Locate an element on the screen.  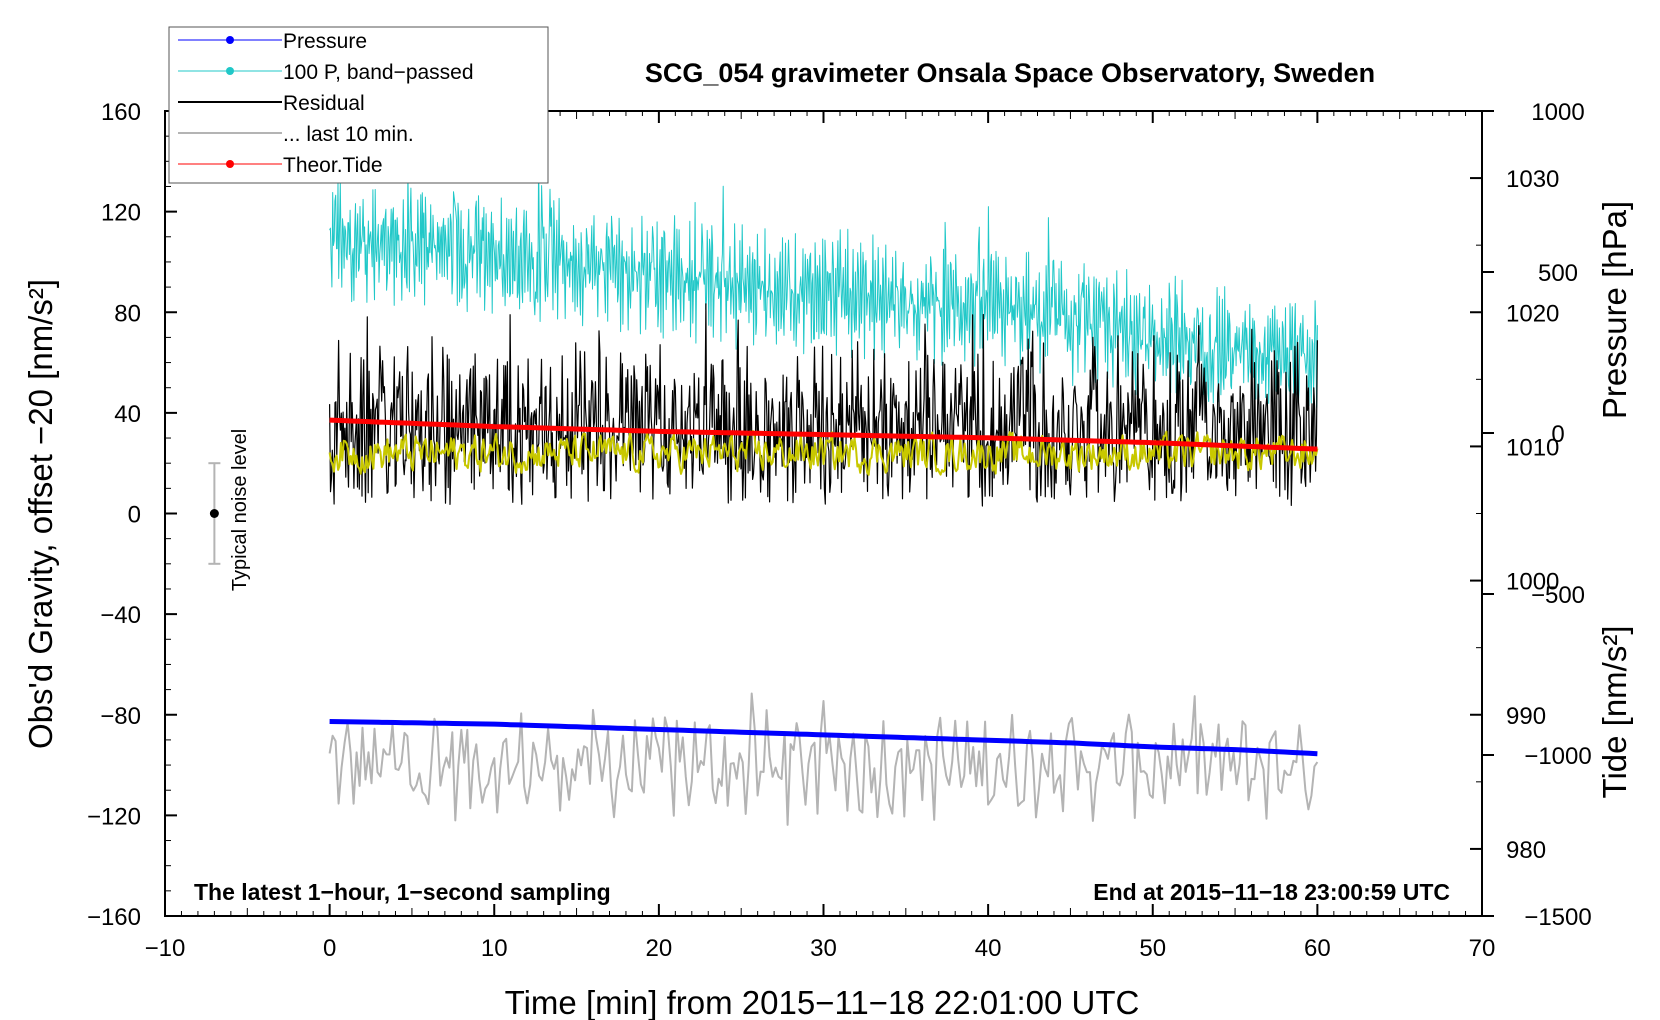
y-left-tick-label: 40 is located at coordinates (127, 414).